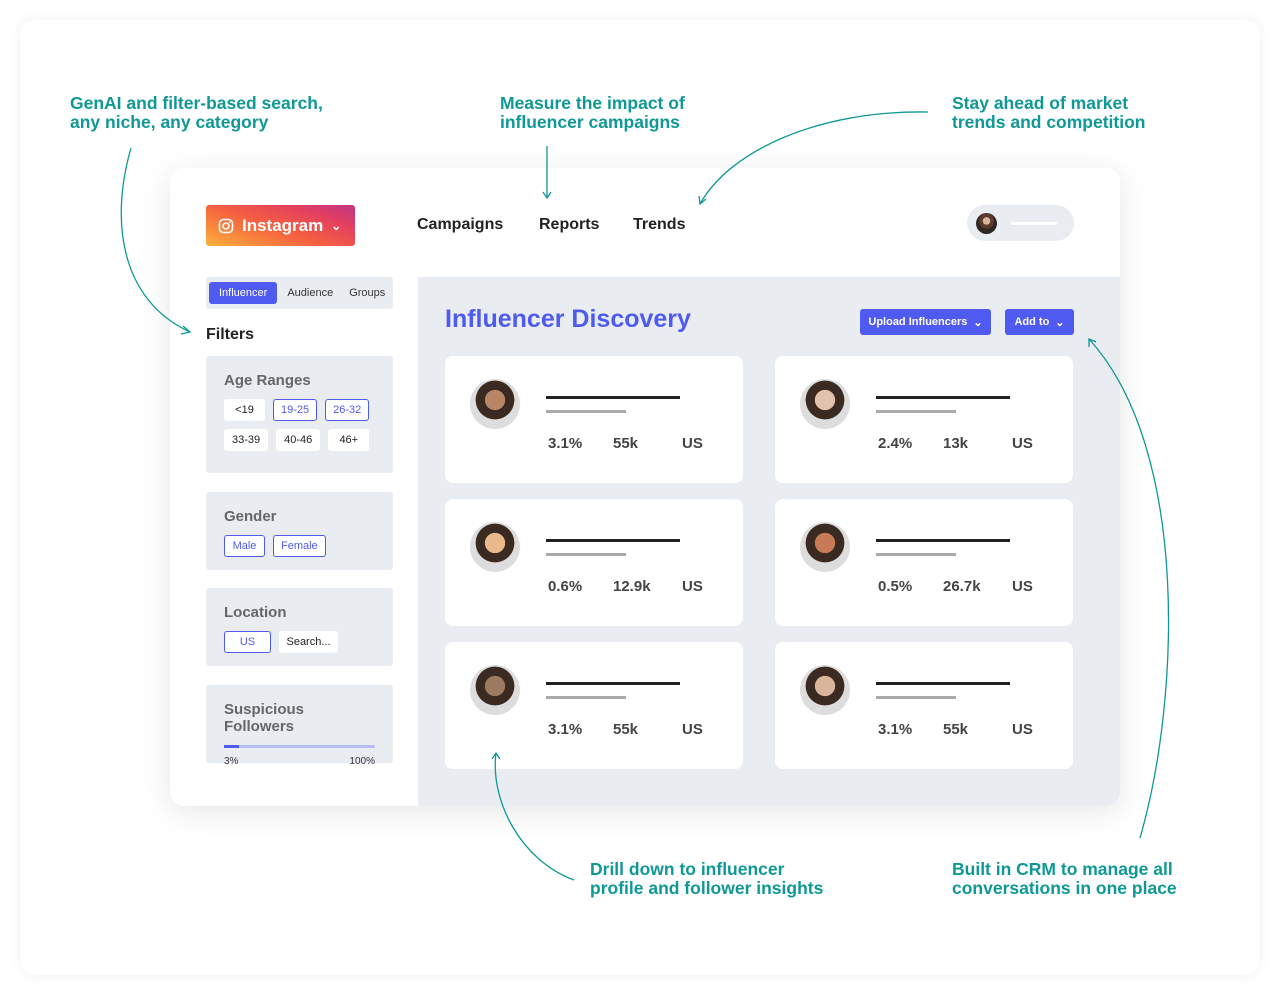 The image size is (1280, 995). I want to click on age-option: <19, so click(244, 410).